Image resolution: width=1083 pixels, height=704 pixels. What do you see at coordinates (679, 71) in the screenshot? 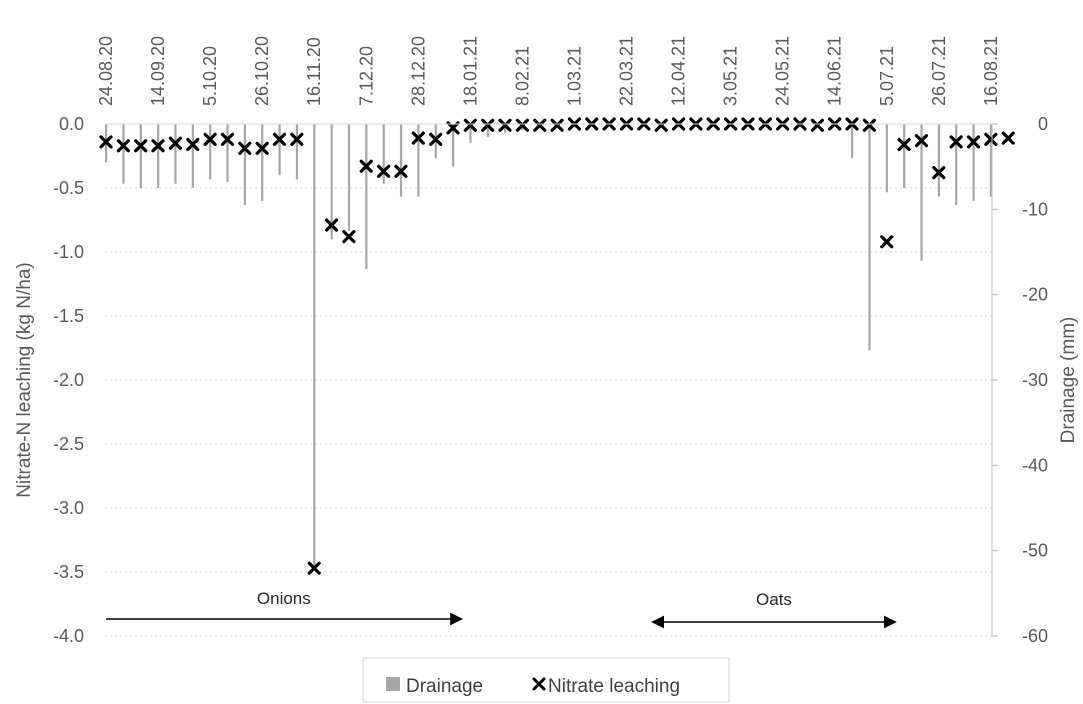
I see `x-tick-label: 12.04.21` at bounding box center [679, 71].